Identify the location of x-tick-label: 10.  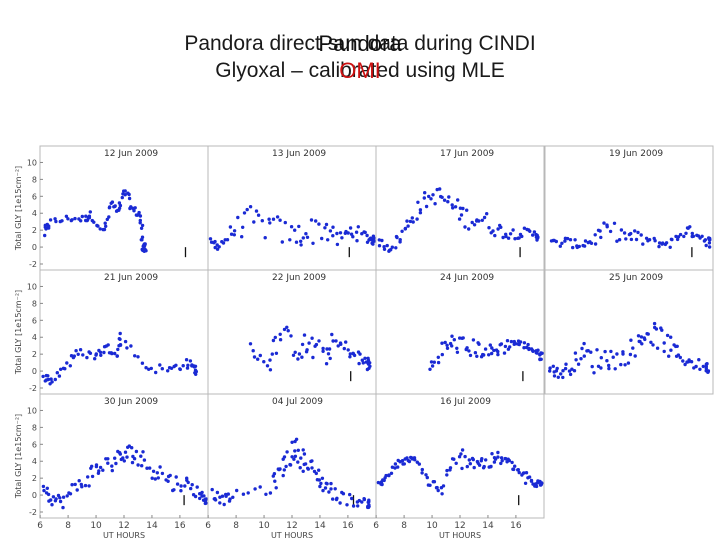
(264, 526).